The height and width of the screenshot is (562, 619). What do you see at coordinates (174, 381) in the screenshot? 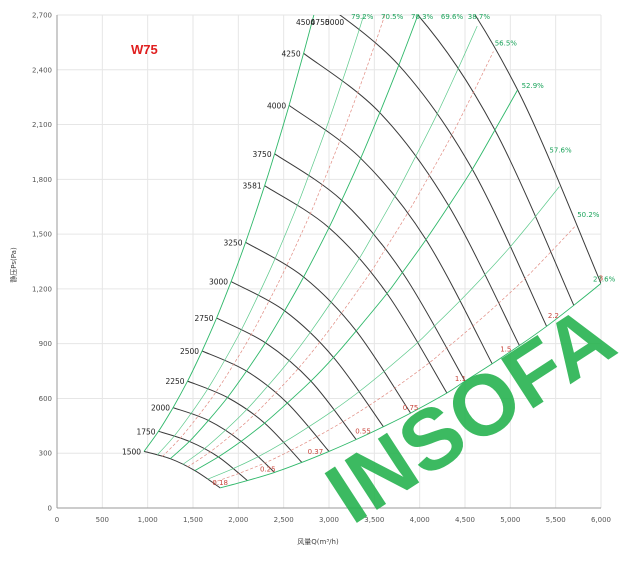
I see `speed-label: 2250` at bounding box center [174, 381].